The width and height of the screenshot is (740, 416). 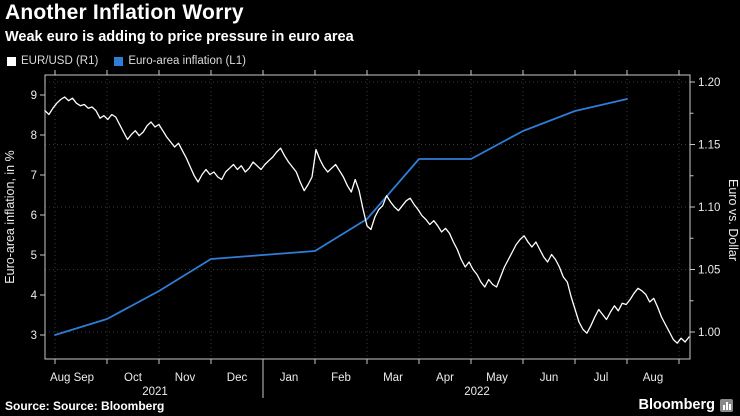 I want to click on legend-item-eurusd: EUR/USD (R1), so click(x=52, y=61).